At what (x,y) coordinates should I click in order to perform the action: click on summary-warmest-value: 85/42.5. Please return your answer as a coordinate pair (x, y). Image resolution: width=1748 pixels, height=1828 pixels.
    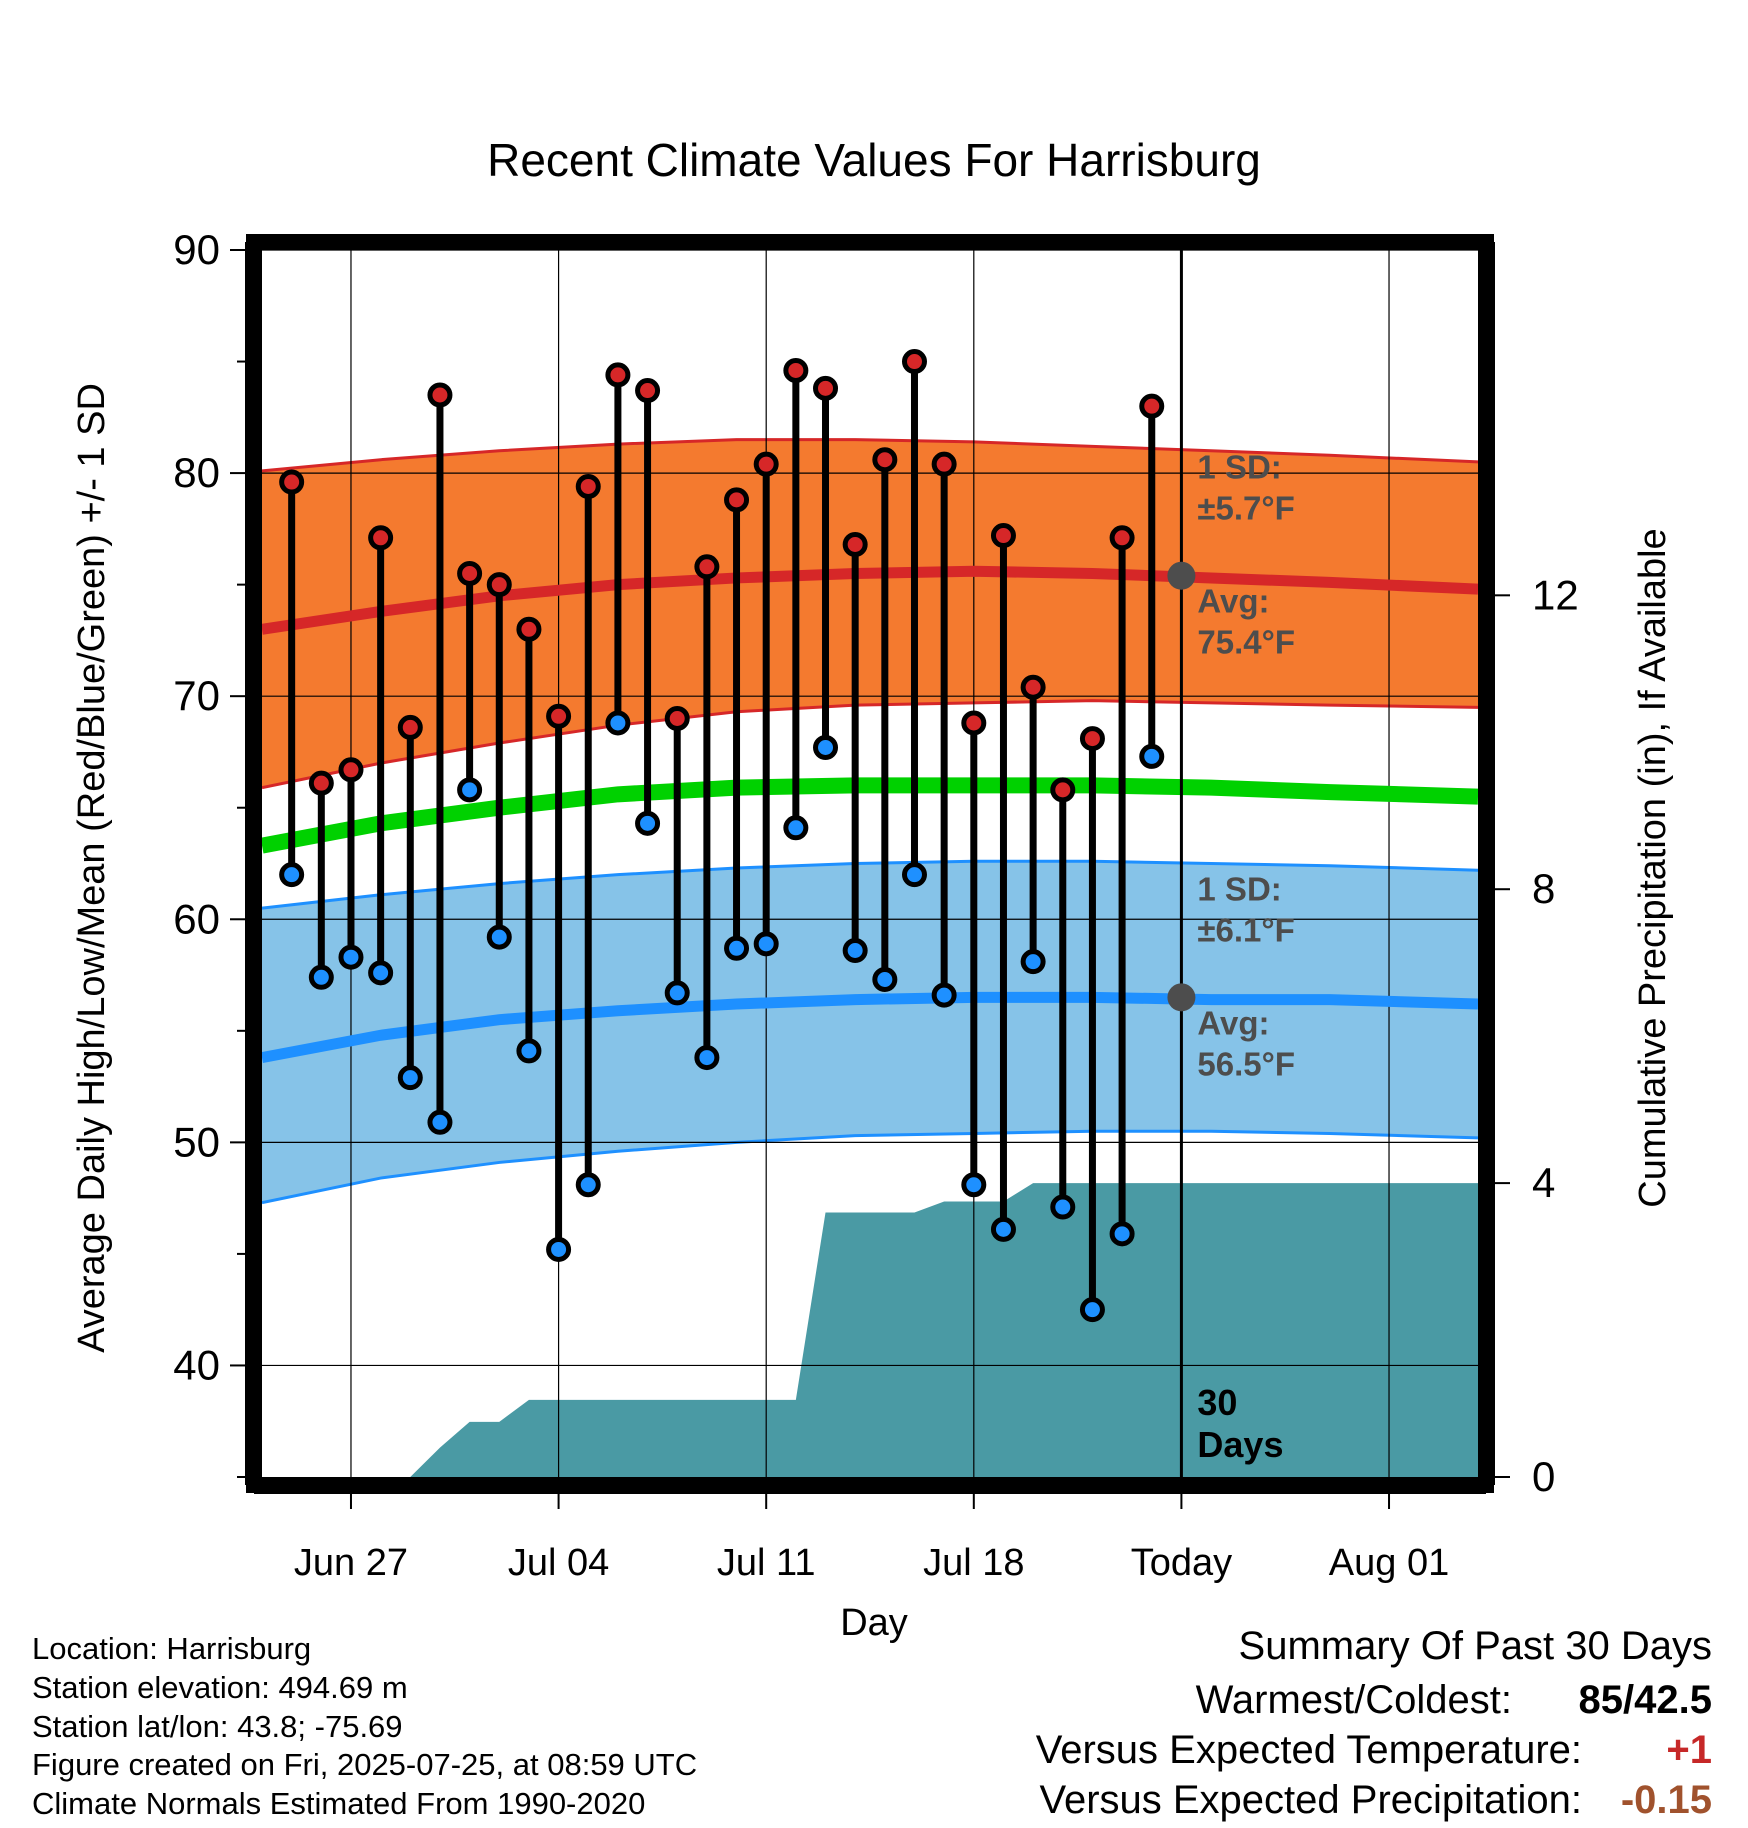
    Looking at the image, I should click on (1645, 1700).